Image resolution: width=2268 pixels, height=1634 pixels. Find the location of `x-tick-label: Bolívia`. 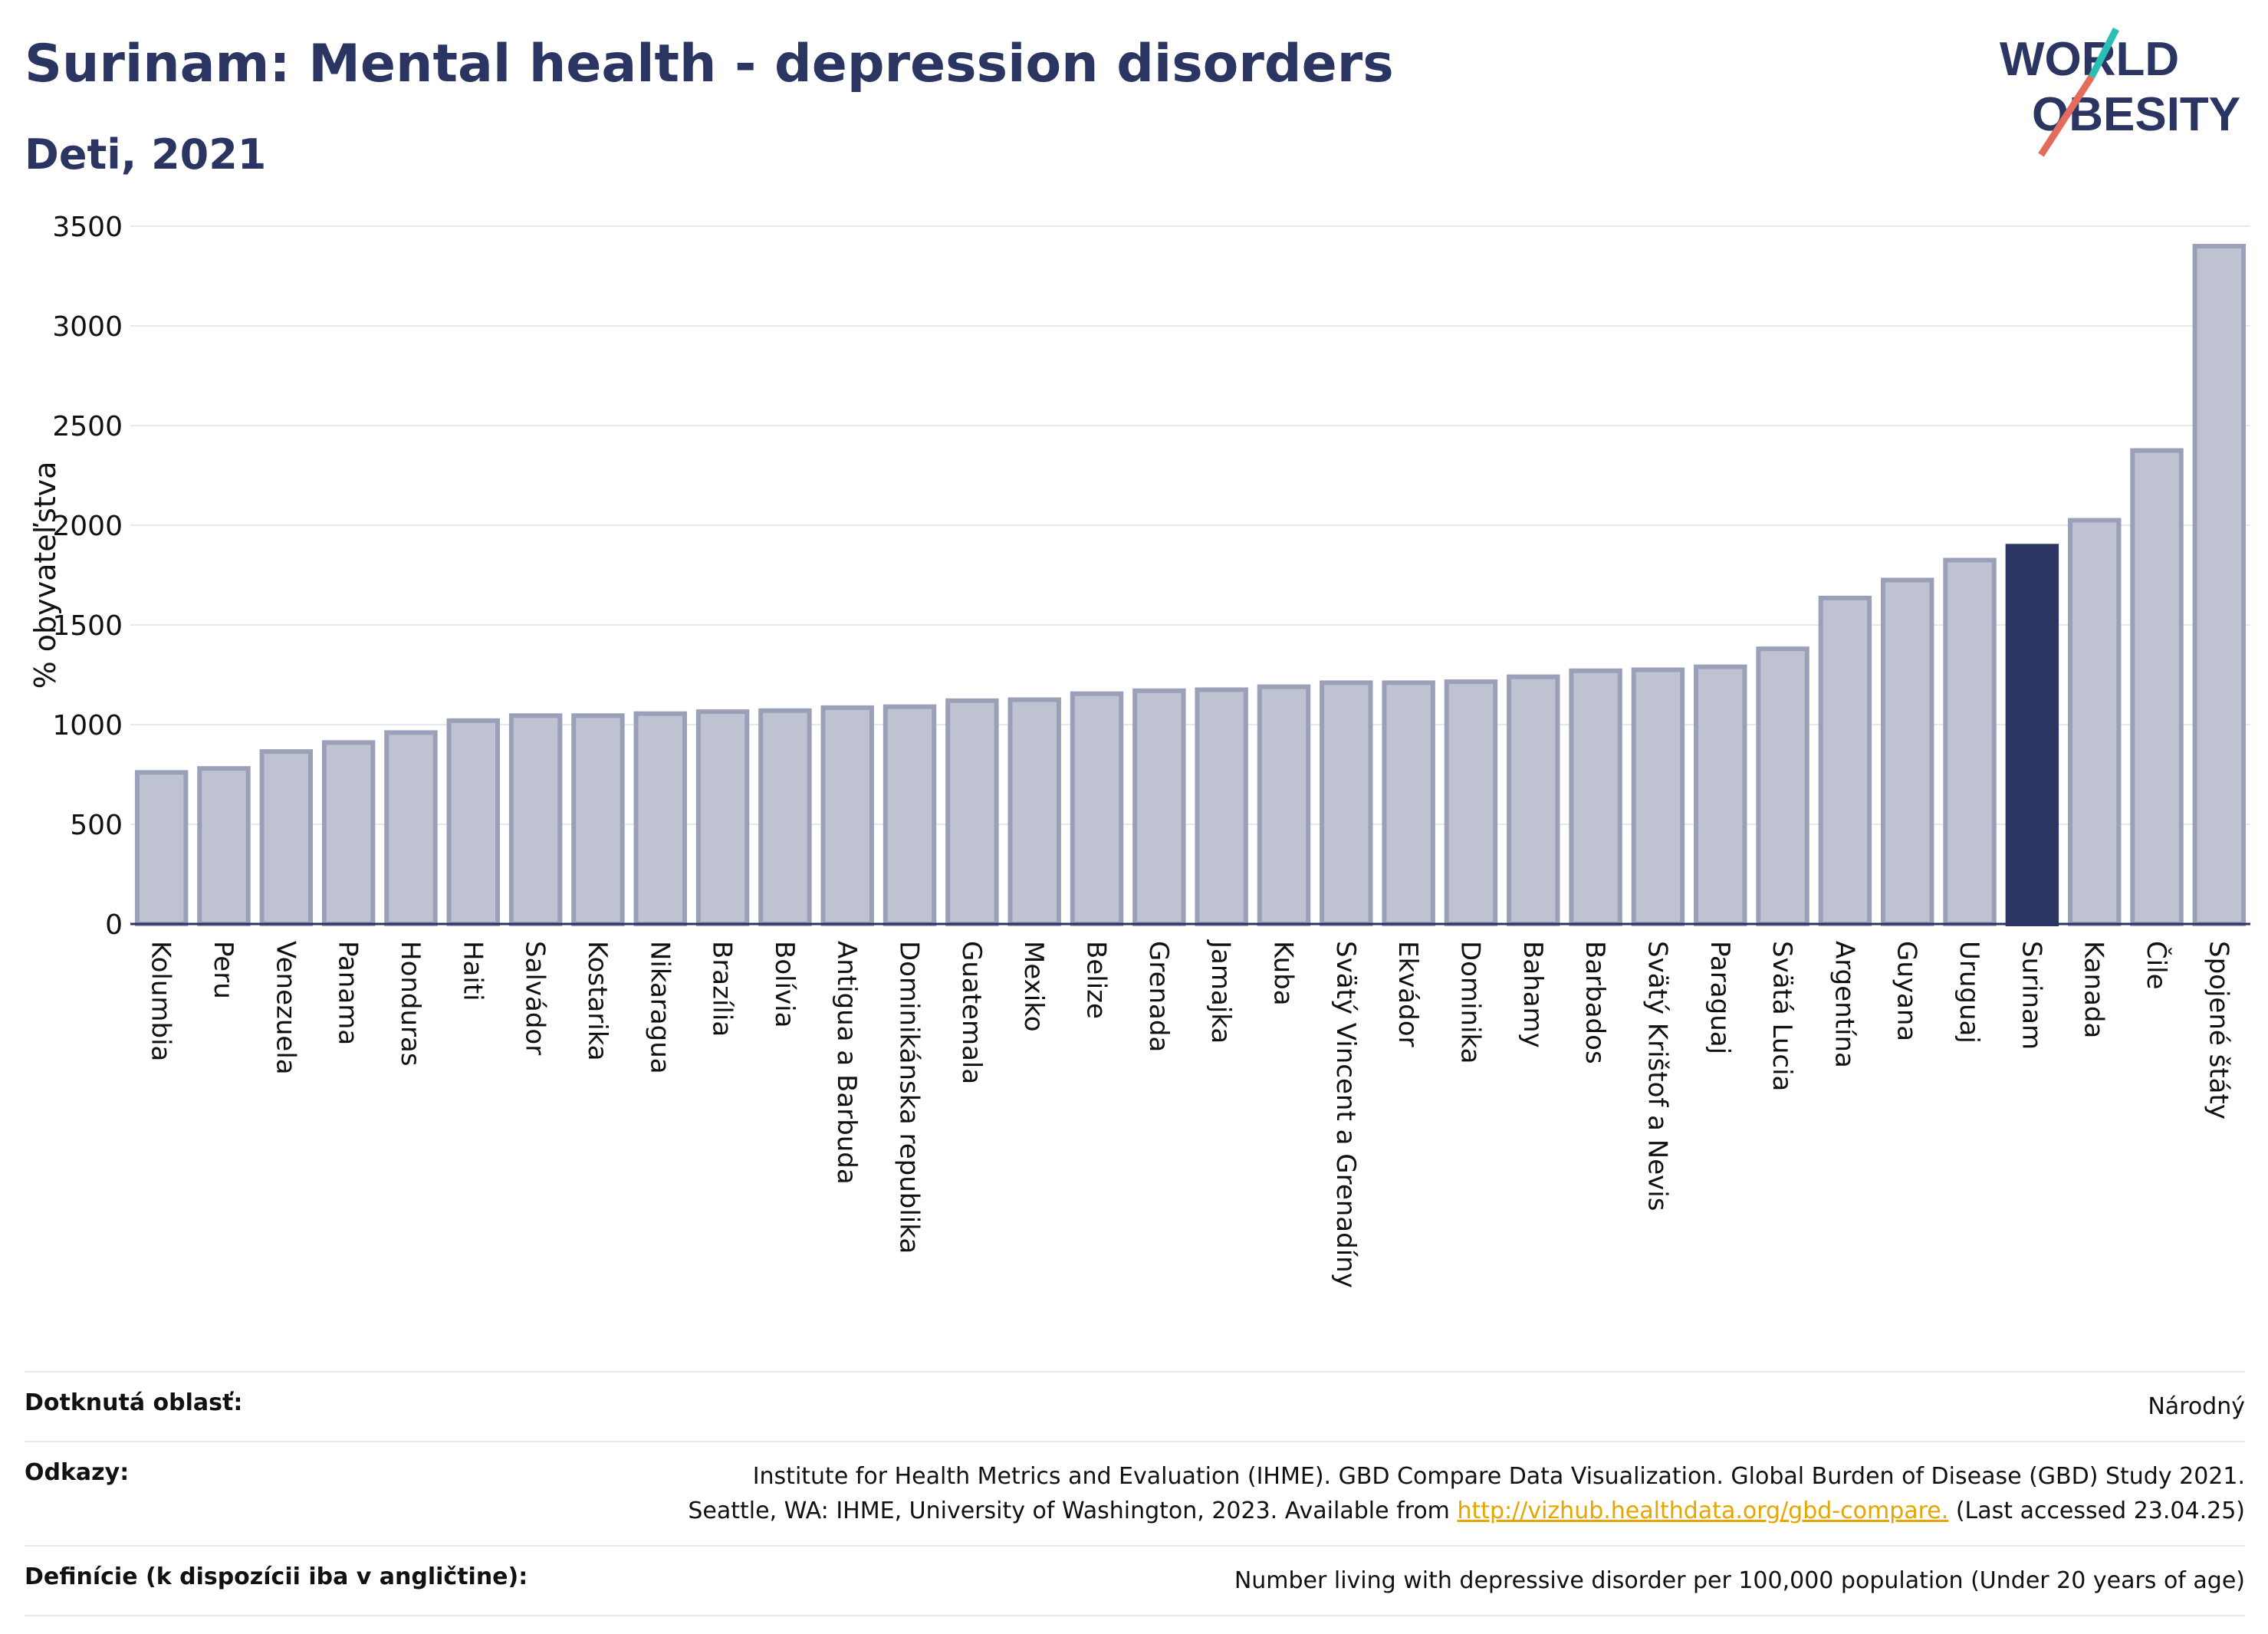

x-tick-label: Bolívia is located at coordinates (784, 984).